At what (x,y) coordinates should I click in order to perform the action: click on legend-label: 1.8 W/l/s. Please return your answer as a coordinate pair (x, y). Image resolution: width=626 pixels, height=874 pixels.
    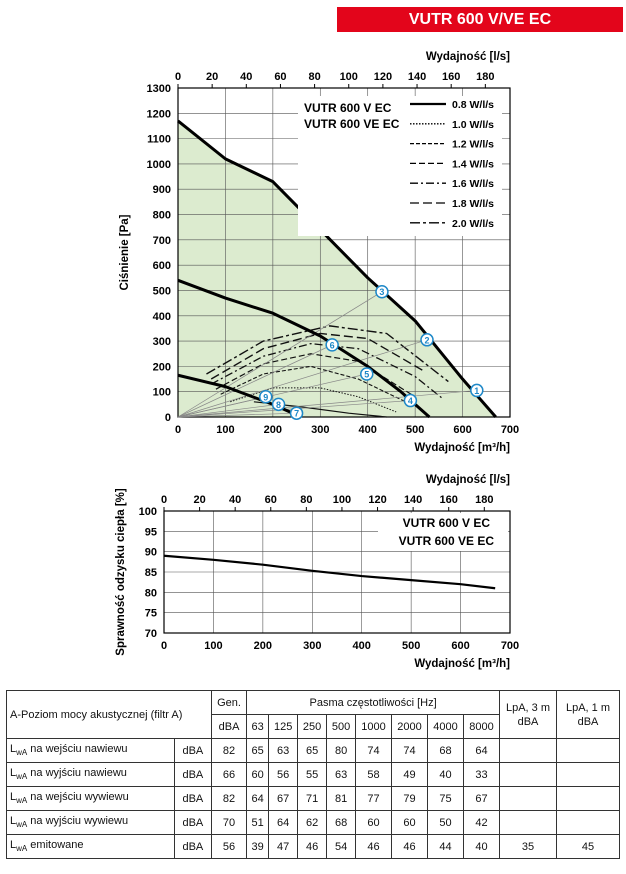
    Looking at the image, I should click on (473, 204).